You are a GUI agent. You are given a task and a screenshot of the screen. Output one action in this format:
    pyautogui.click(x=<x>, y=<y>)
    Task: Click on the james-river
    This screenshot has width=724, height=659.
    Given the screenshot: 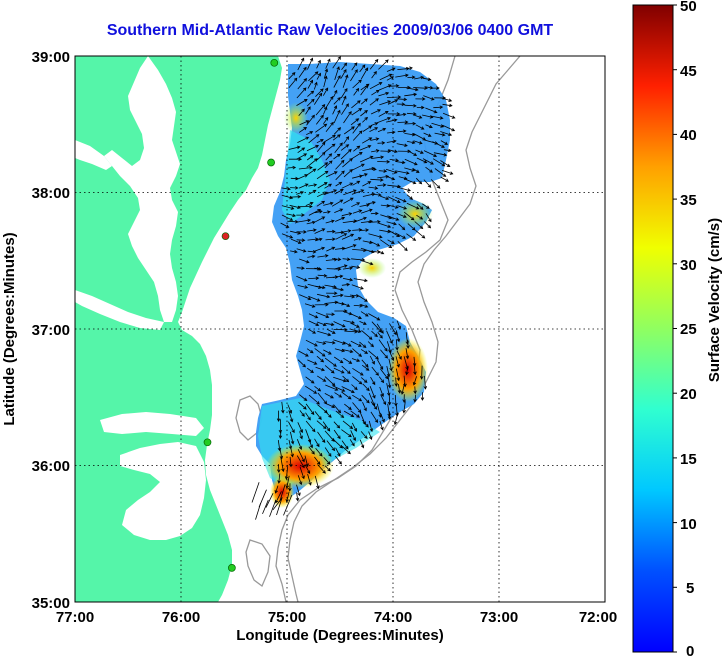 What is the action you would take?
    pyautogui.click(x=119, y=310)
    